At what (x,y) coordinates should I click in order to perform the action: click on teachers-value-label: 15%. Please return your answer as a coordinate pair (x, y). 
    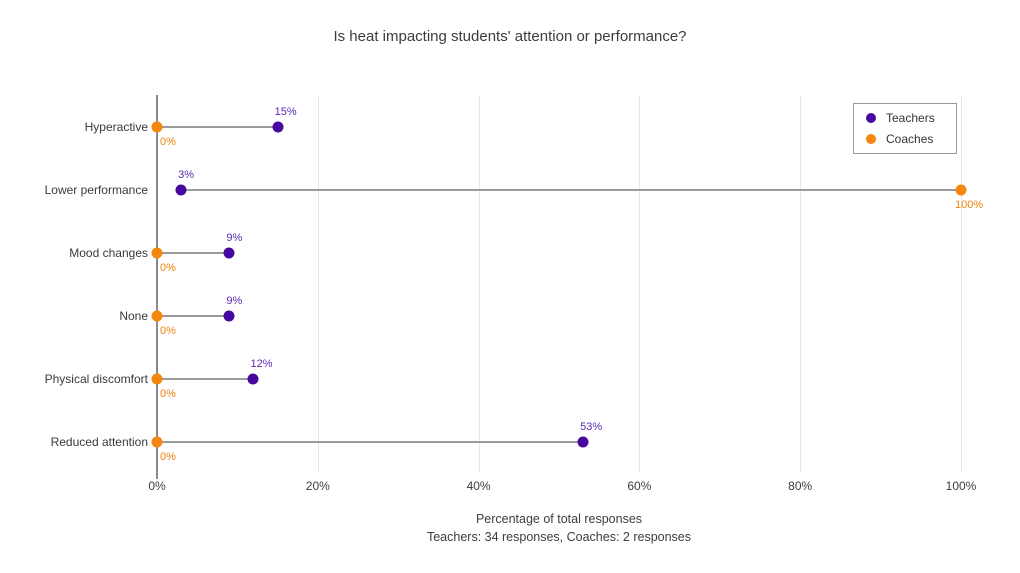
    Looking at the image, I should click on (285, 111).